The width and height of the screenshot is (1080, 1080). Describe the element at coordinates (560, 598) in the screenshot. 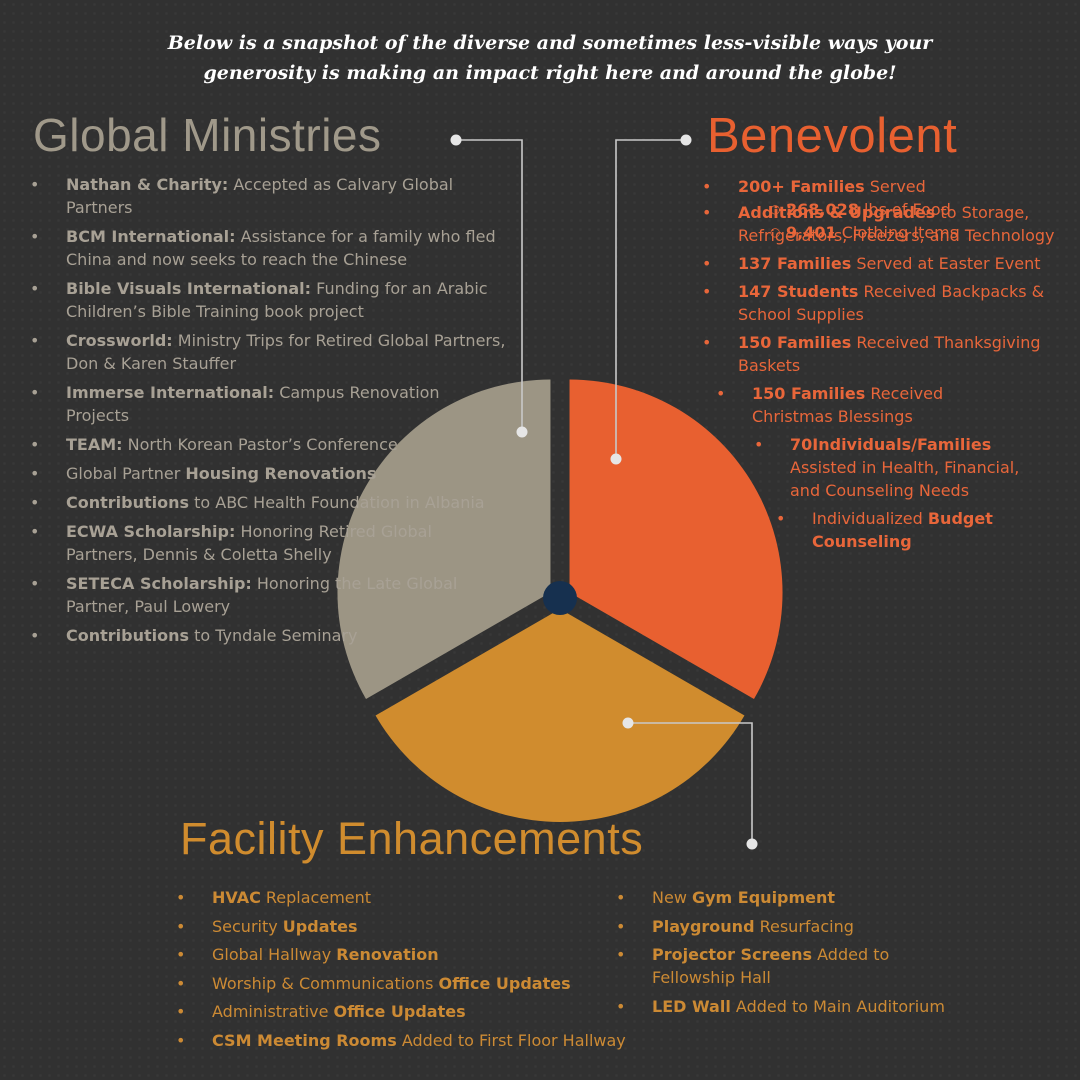

I see `pie-center-hub` at that location.